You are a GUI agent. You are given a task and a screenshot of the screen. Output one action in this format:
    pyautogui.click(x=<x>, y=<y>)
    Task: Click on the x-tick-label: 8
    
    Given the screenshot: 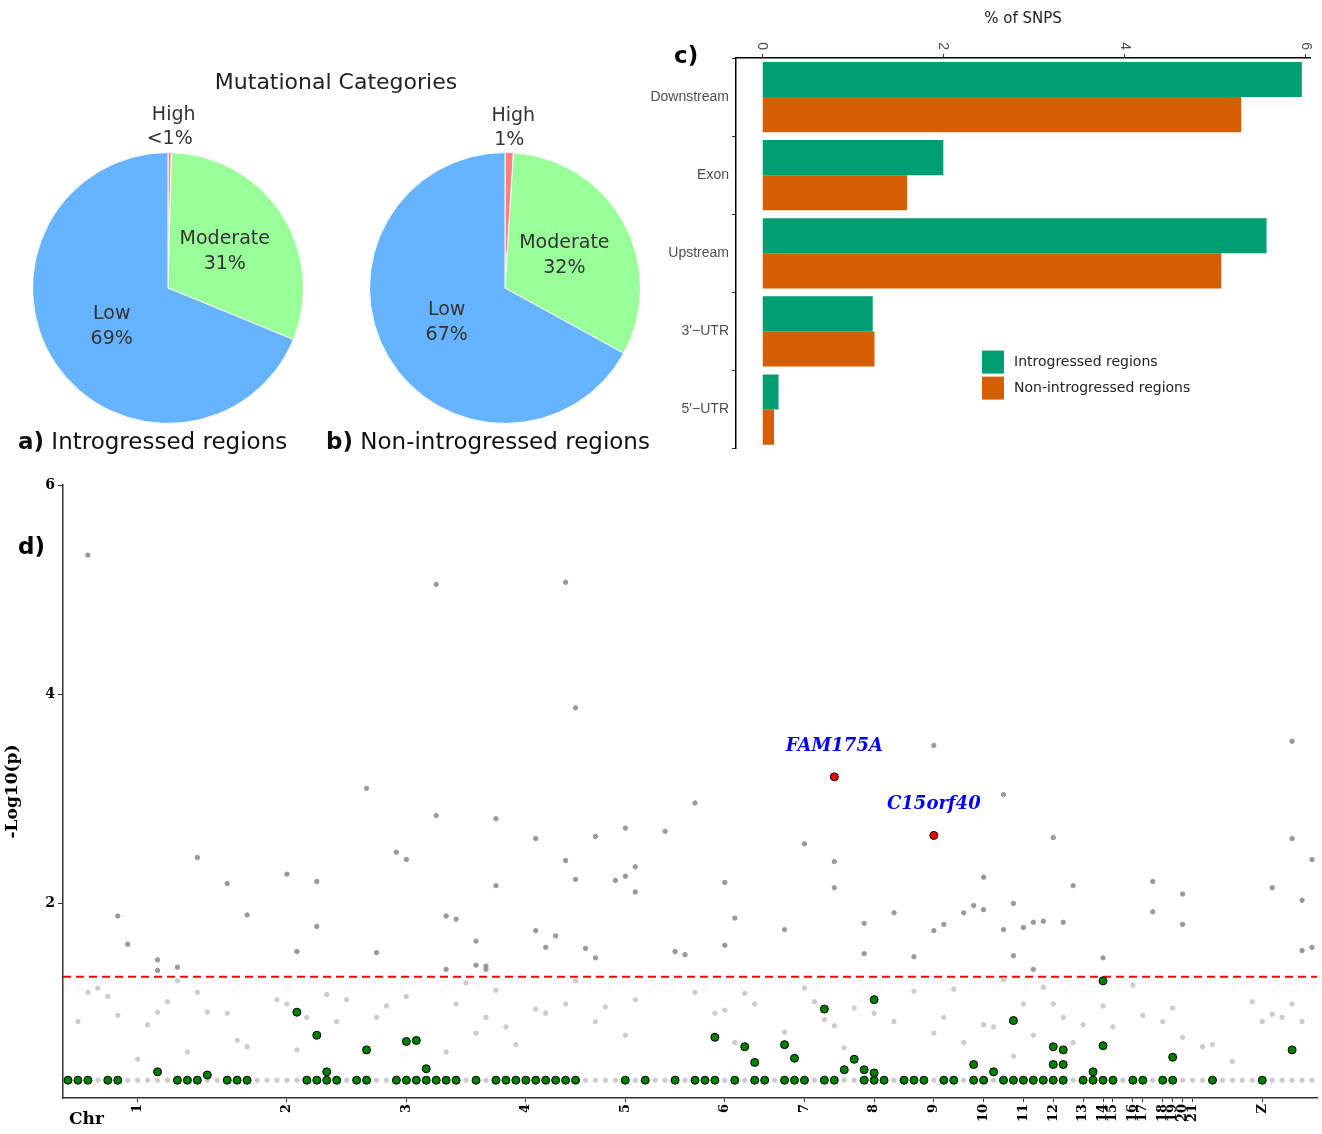 What is the action you would take?
    pyautogui.click(x=873, y=1109)
    